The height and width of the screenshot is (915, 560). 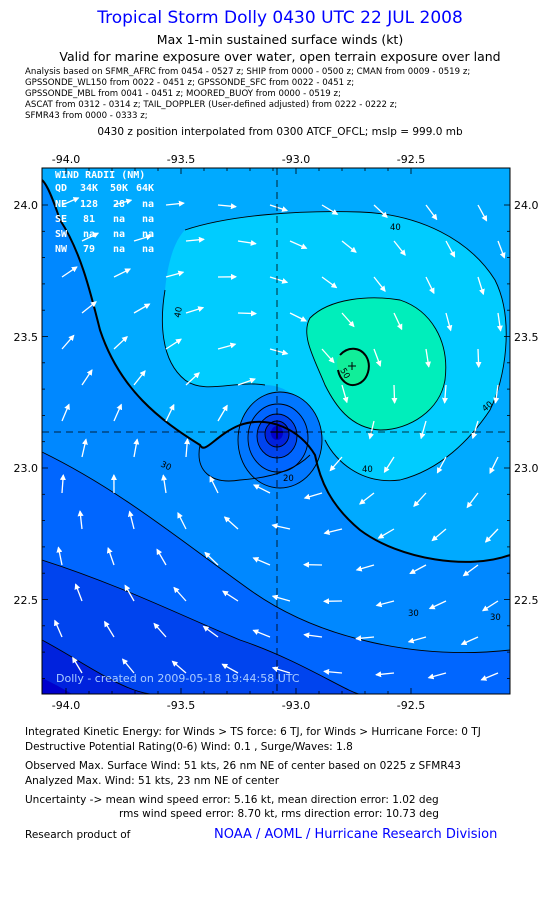 What do you see at coordinates (61, 204) in the screenshot?
I see `radii-cell: NE` at bounding box center [61, 204].